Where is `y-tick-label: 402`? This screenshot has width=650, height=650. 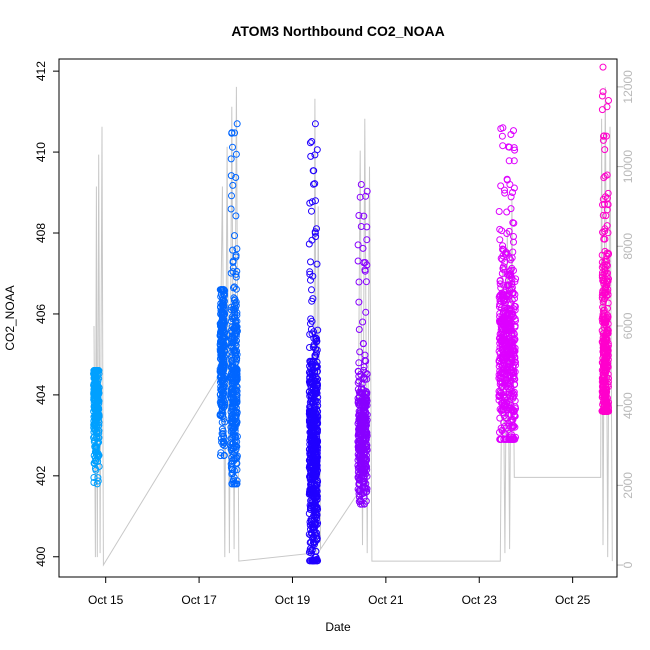 y-tick-label: 402 is located at coordinates (41, 475).